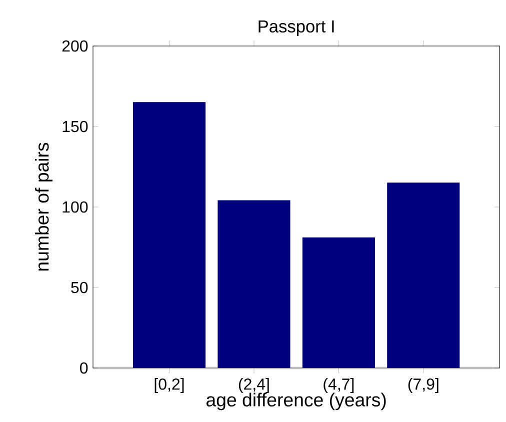 This screenshot has width=506, height=422. What do you see at coordinates (296, 28) in the screenshot?
I see `chart-title: Passport I` at bounding box center [296, 28].